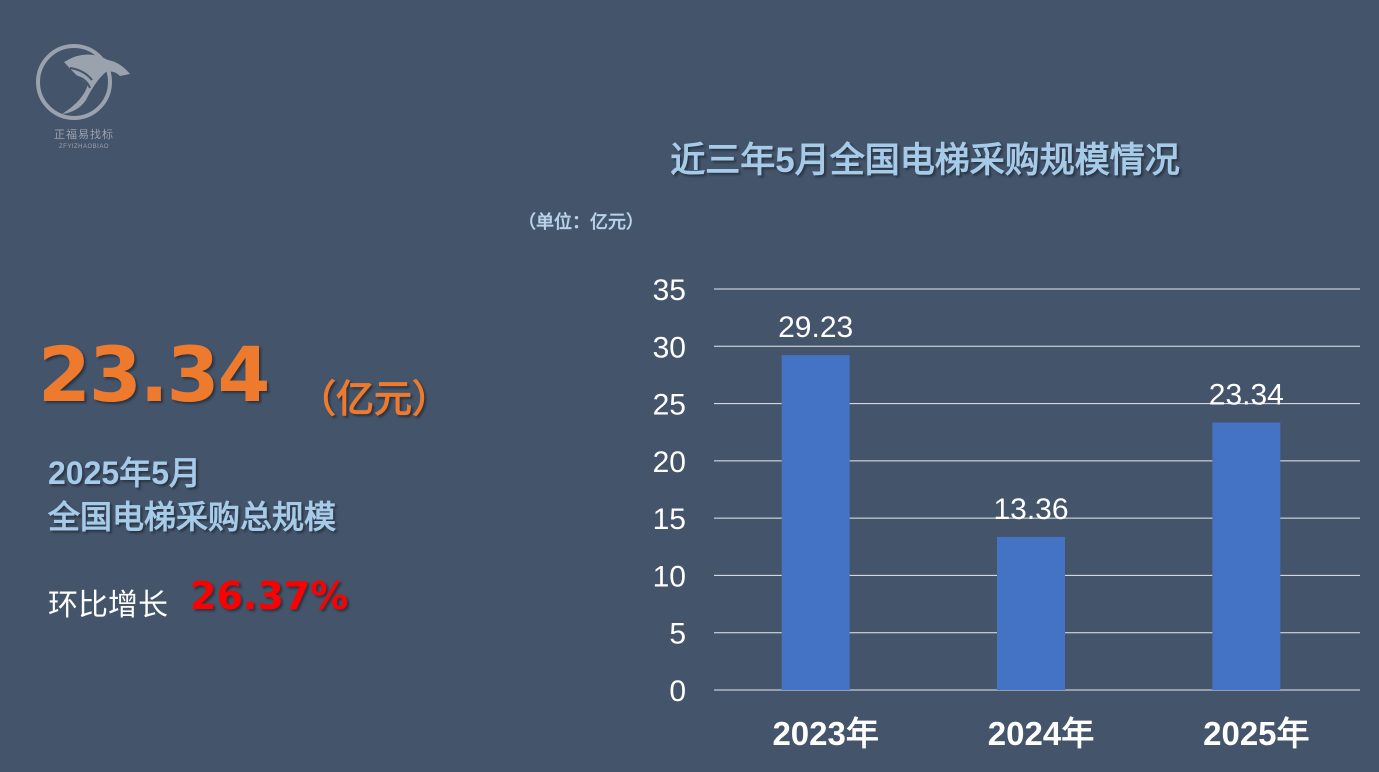  Describe the element at coordinates (669, 347) in the screenshot. I see `y-tick-label: 30` at that location.